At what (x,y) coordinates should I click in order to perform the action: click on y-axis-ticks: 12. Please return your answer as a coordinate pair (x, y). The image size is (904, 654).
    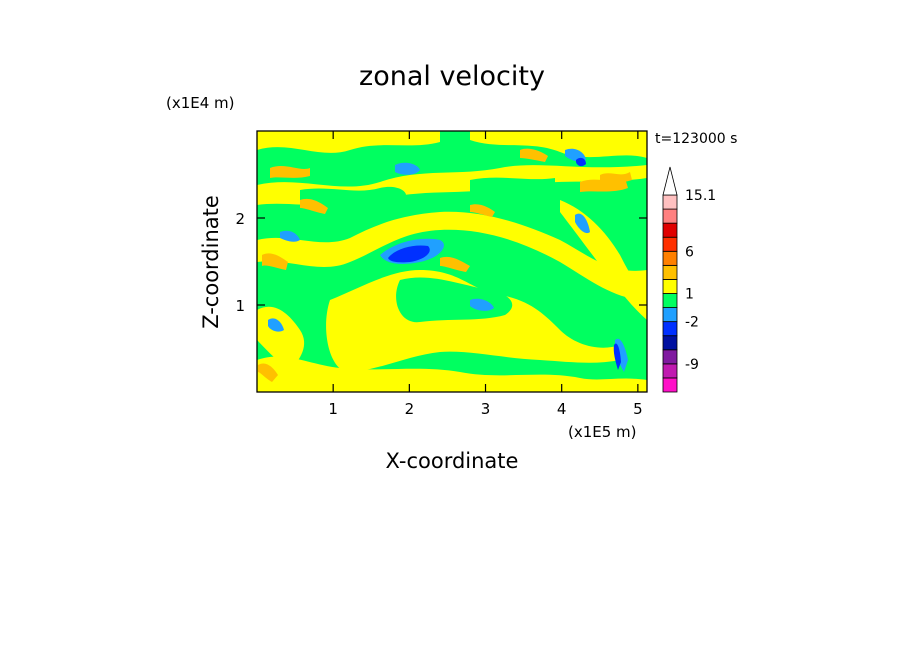
    Looking at the image, I should click on (441, 262).